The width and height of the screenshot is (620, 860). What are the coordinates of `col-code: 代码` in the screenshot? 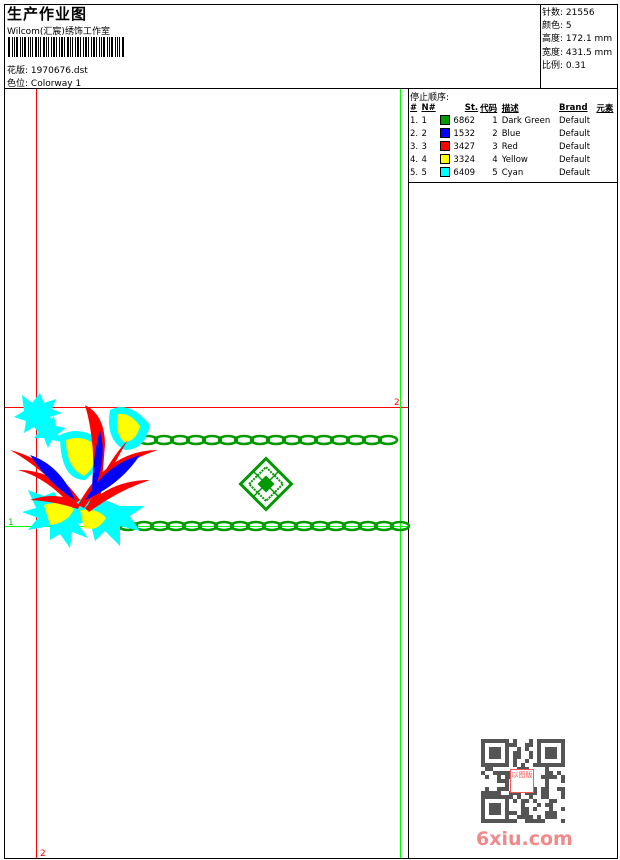 It's located at (489, 108).